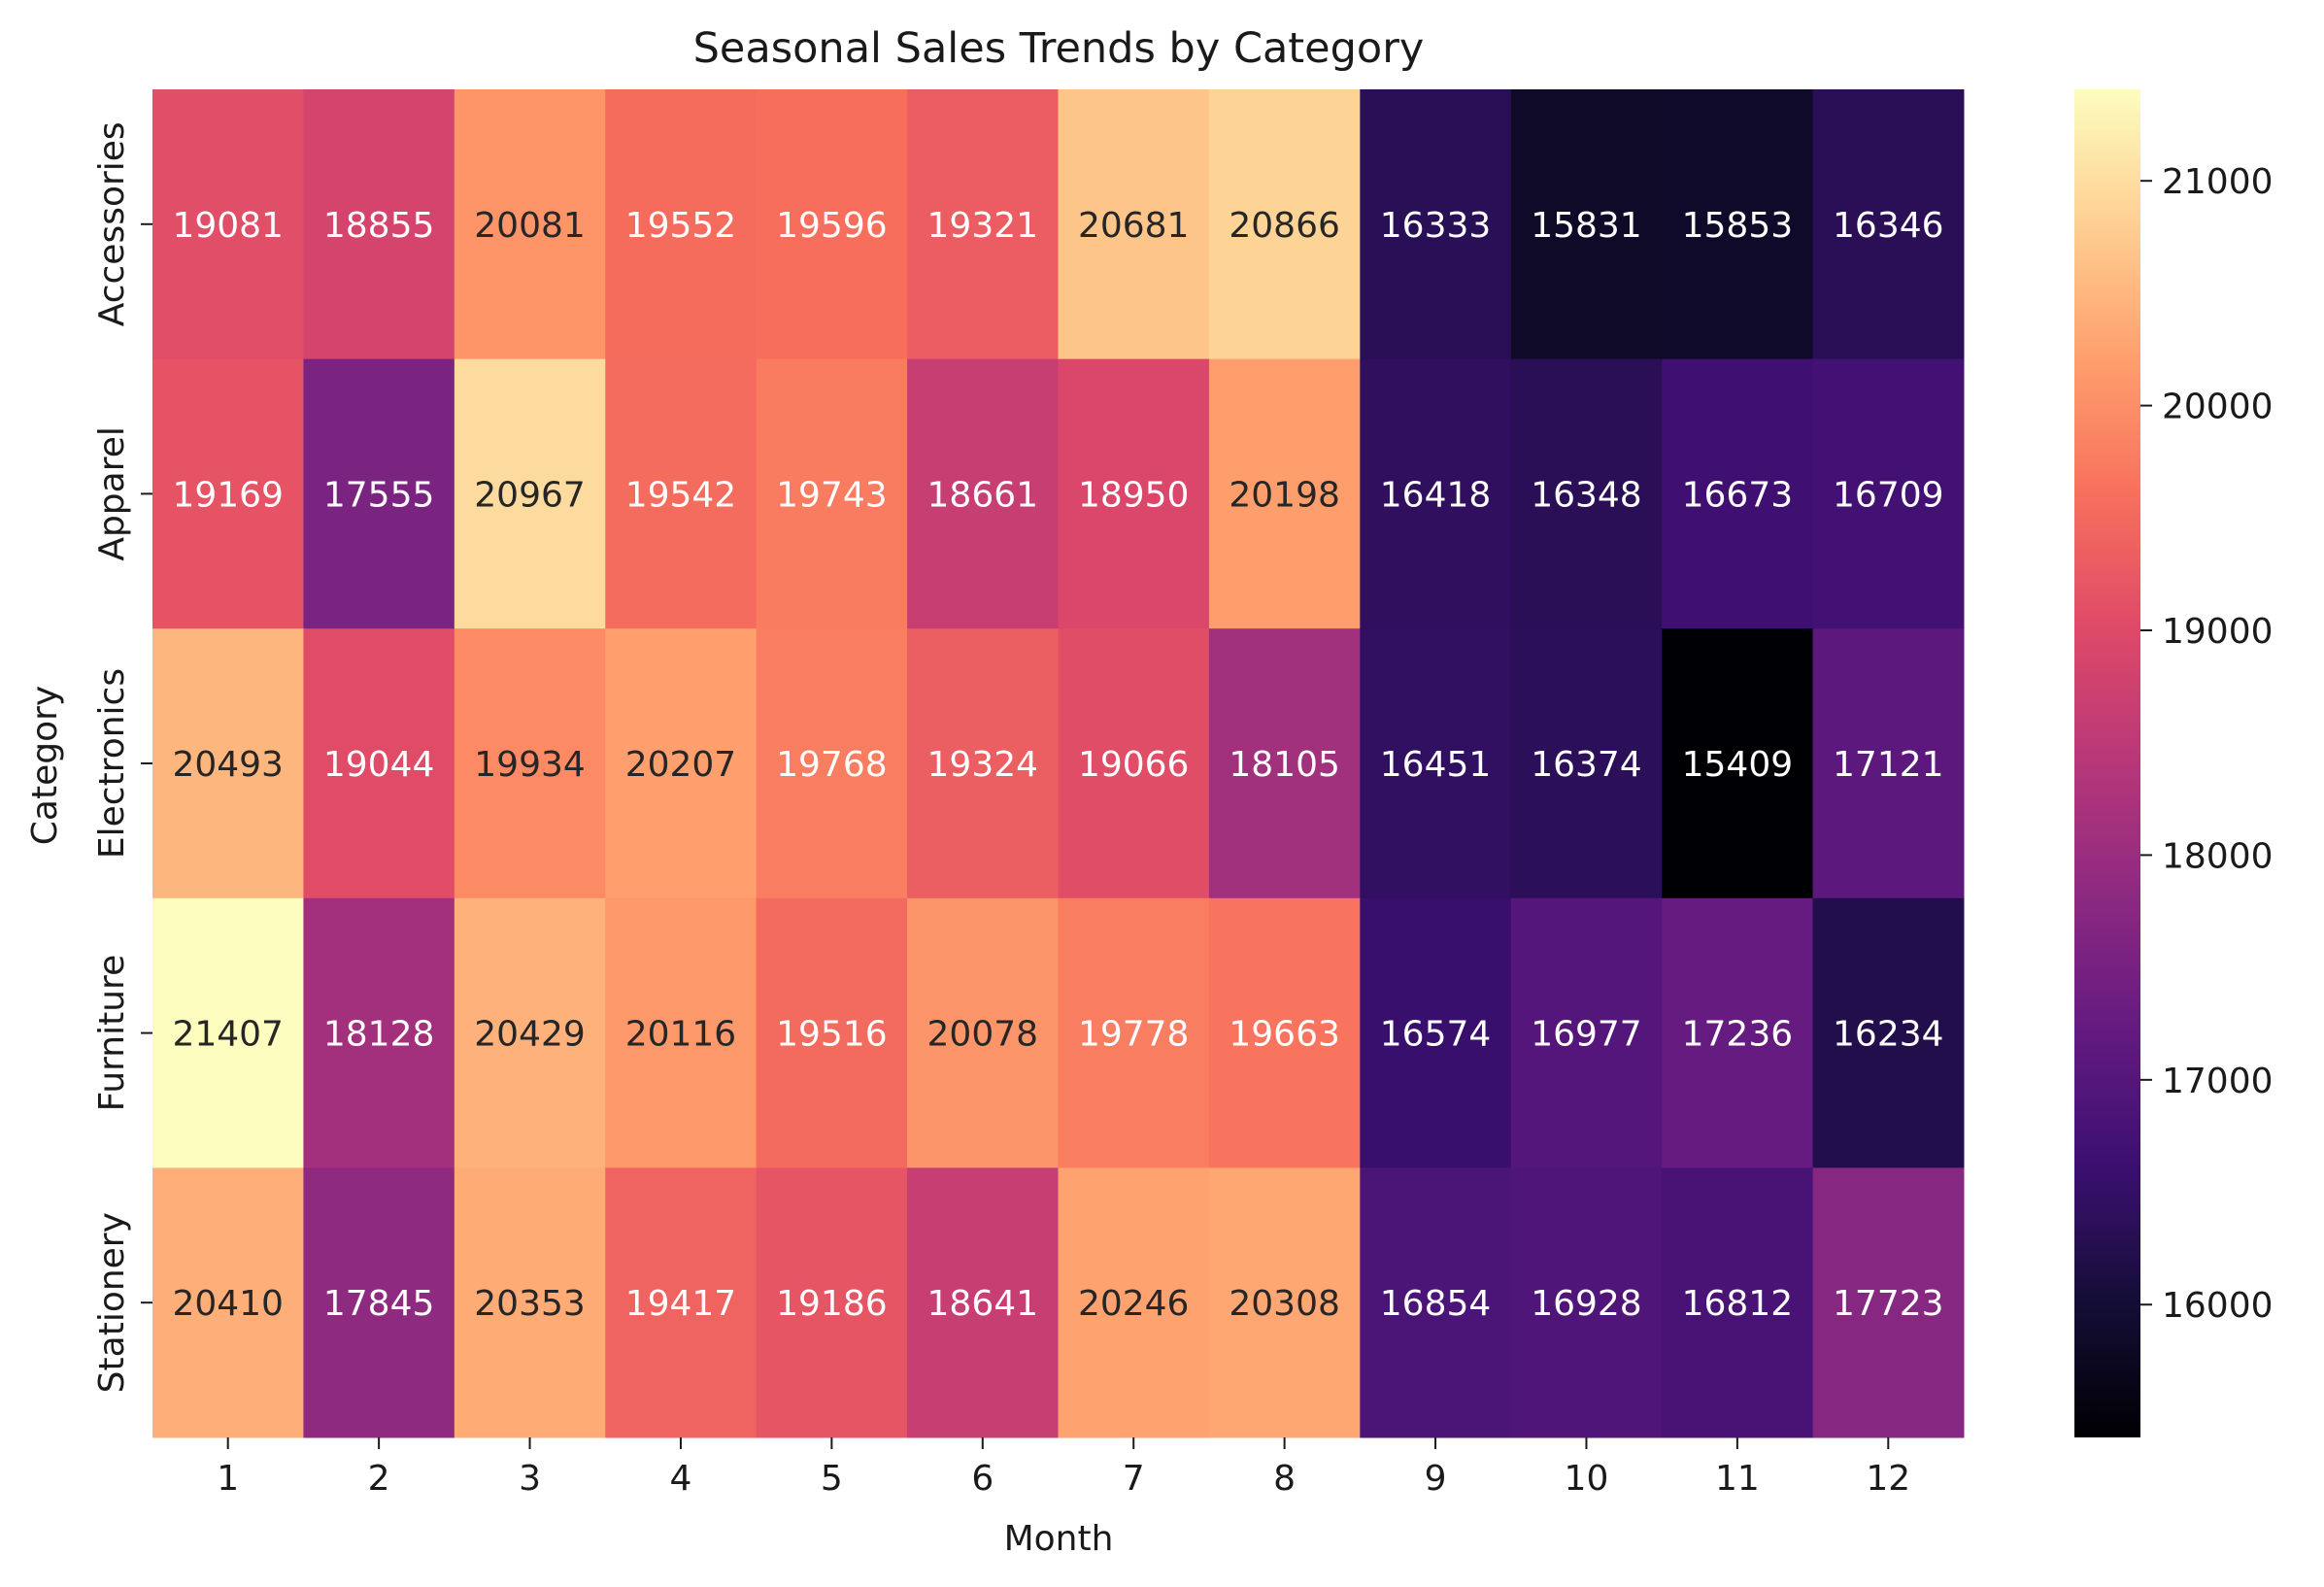  I want to click on cell-value-label: 15831, so click(1586, 226).